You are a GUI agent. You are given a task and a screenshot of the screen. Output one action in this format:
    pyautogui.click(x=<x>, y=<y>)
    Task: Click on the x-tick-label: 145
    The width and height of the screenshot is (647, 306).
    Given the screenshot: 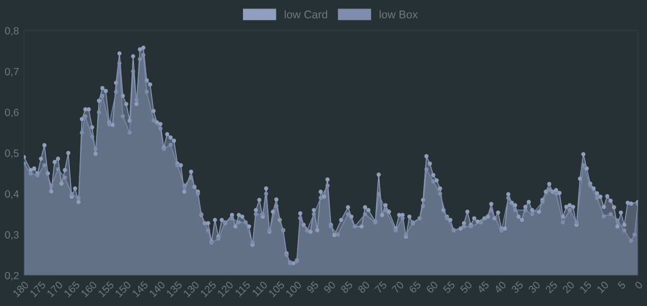 What is the action you would take?
    pyautogui.click(x=140, y=289)
    